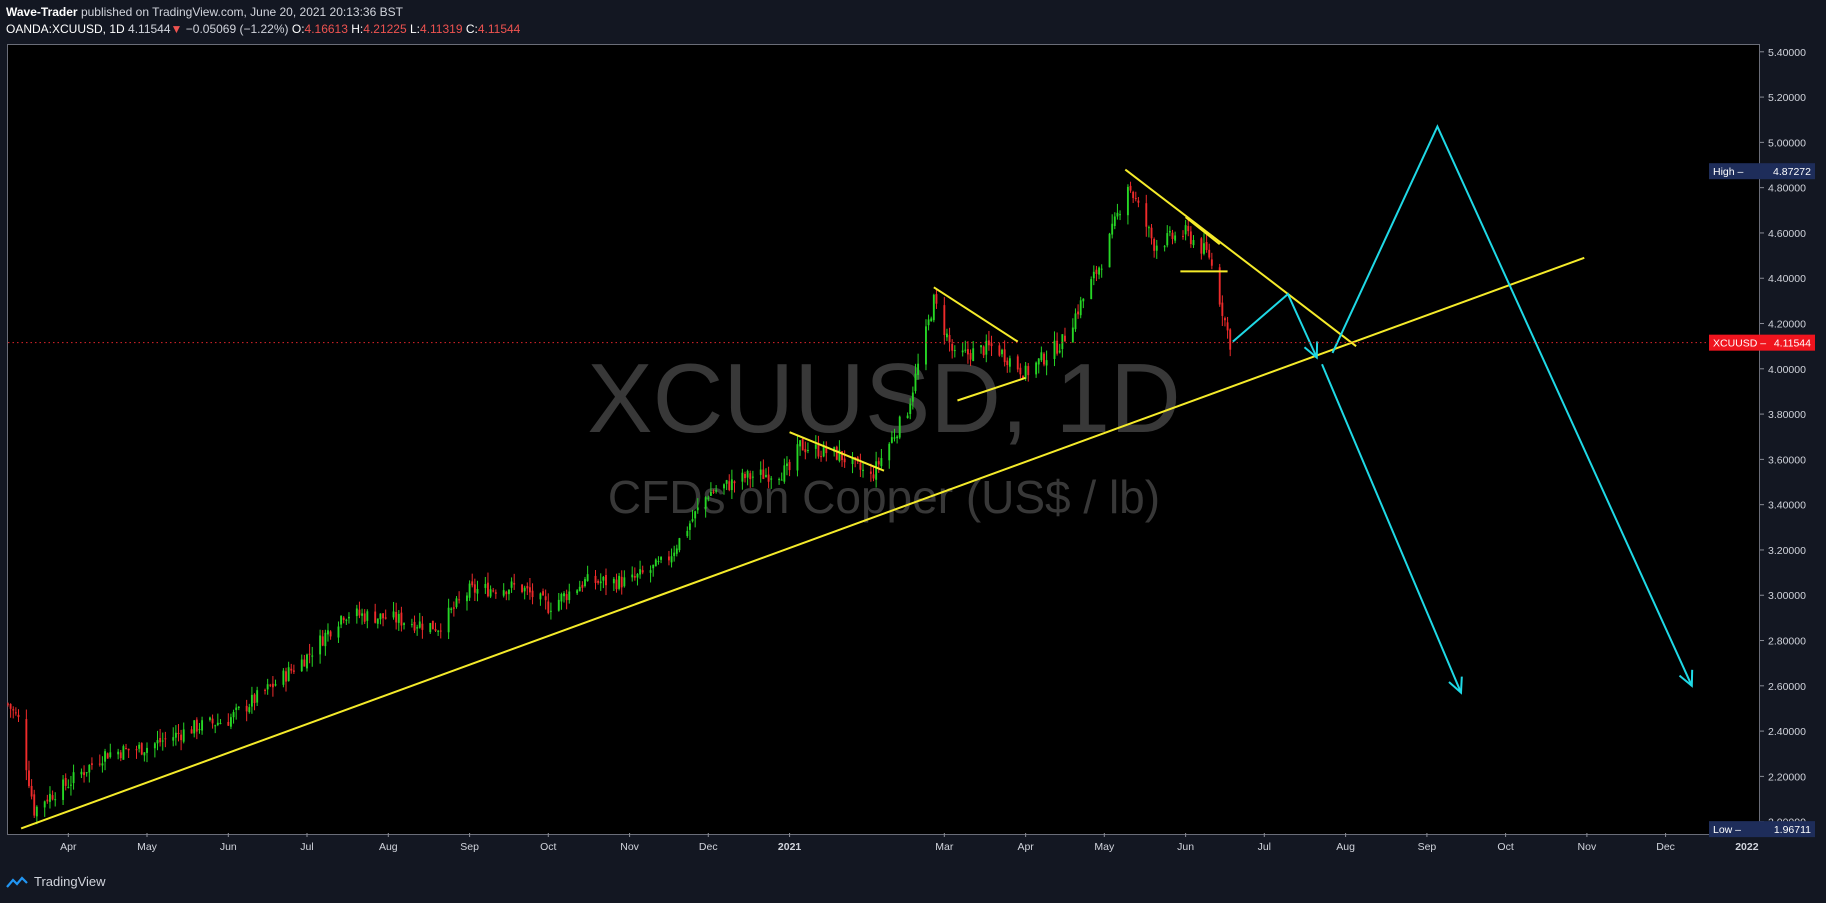 This screenshot has height=903, width=1826. I want to click on high-badge-bg, so click(1762, 171).